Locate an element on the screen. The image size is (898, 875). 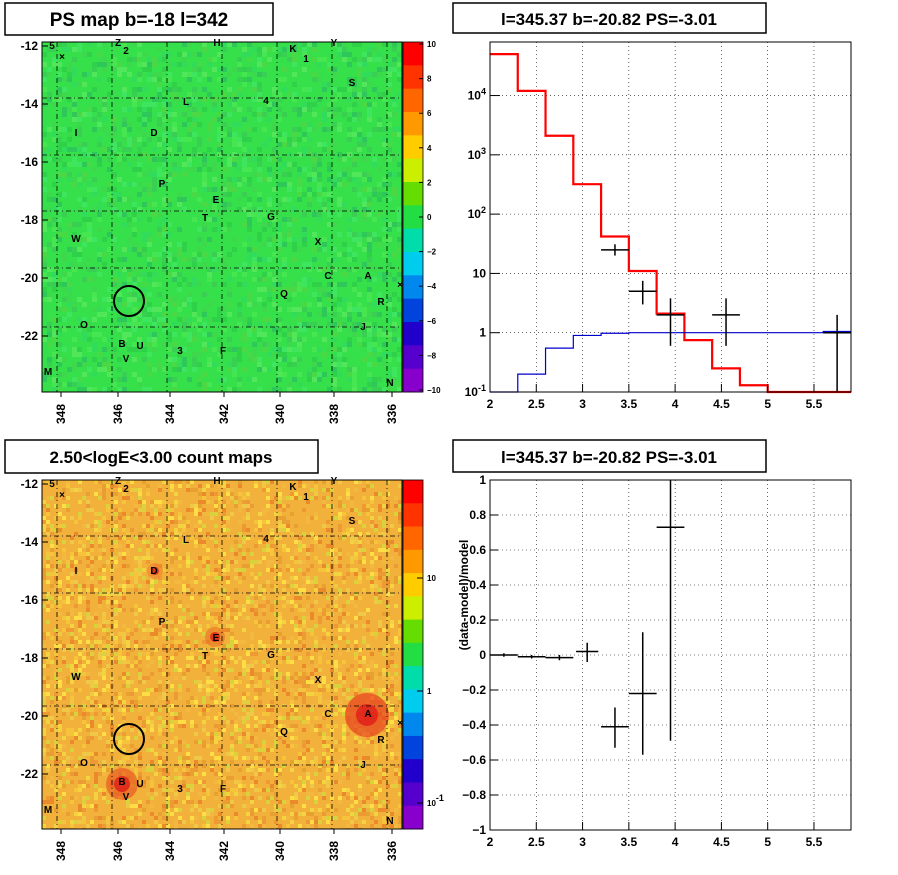
source-label: J is located at coordinates (363, 327).